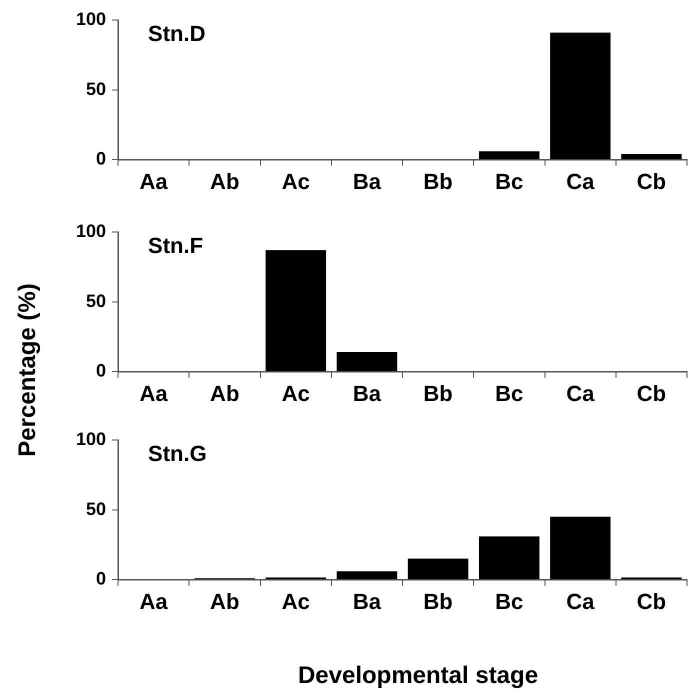 This screenshot has width=689, height=694. I want to click on chart-title: Stn.D, so click(177, 33).